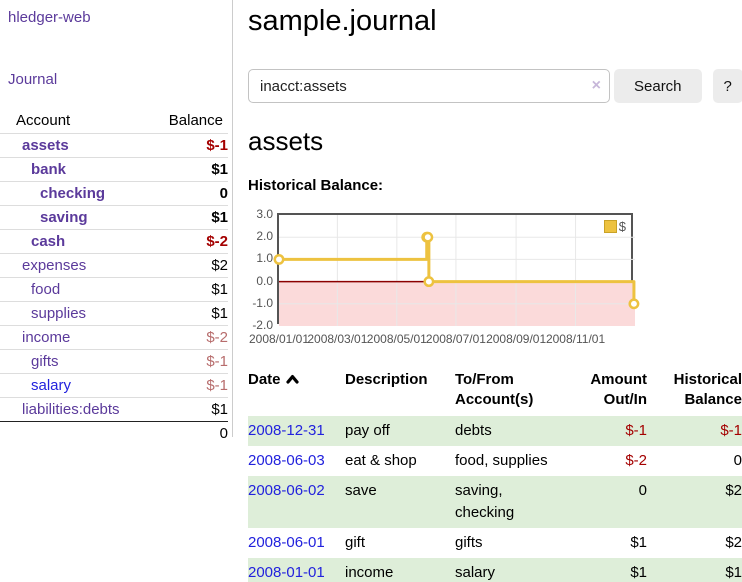 The height and width of the screenshot is (582, 742). What do you see at coordinates (455, 339) in the screenshot?
I see `x-axis-tick-label: 2008/07/01` at bounding box center [455, 339].